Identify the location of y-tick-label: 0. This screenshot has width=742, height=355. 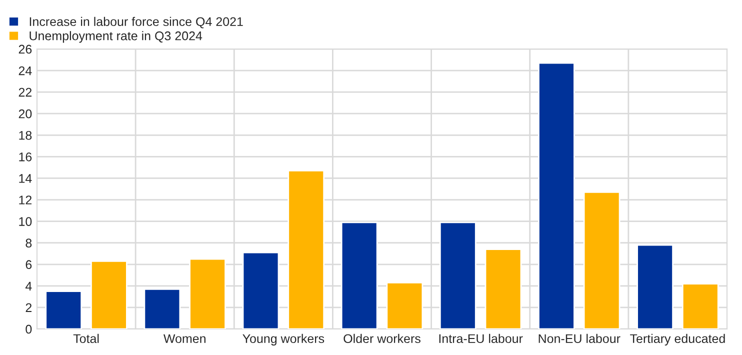
(29, 329).